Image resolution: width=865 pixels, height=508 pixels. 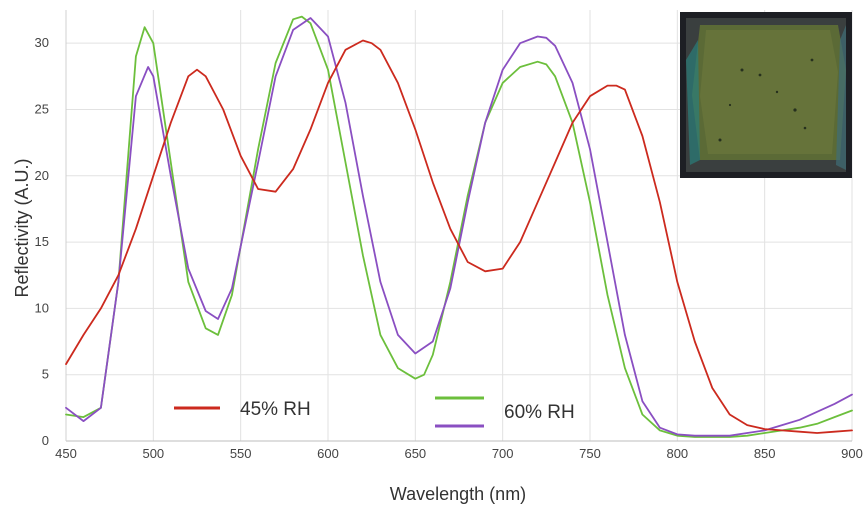 What do you see at coordinates (66, 453) in the screenshot?
I see `x-tick-label: 450` at bounding box center [66, 453].